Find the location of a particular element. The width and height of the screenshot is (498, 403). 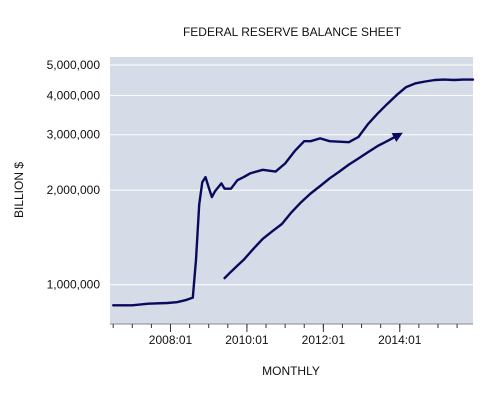

x-tick-label: 2014:01 is located at coordinates (400, 340).